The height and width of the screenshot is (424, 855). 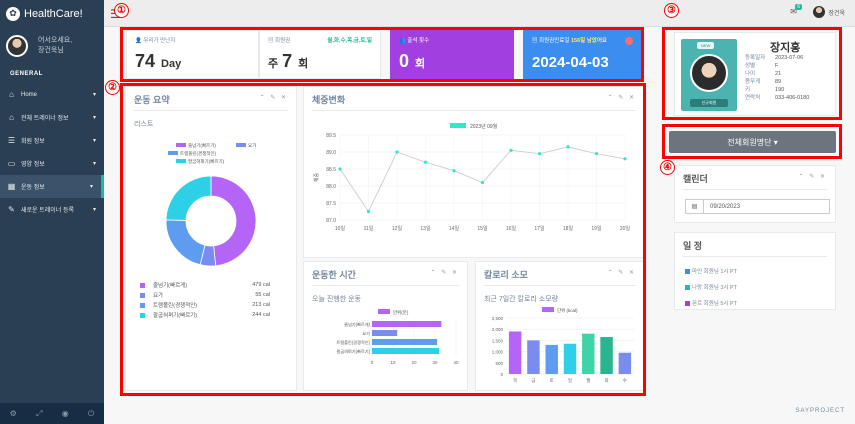 I want to click on y-tick-label: 87.0, so click(x=331, y=221).